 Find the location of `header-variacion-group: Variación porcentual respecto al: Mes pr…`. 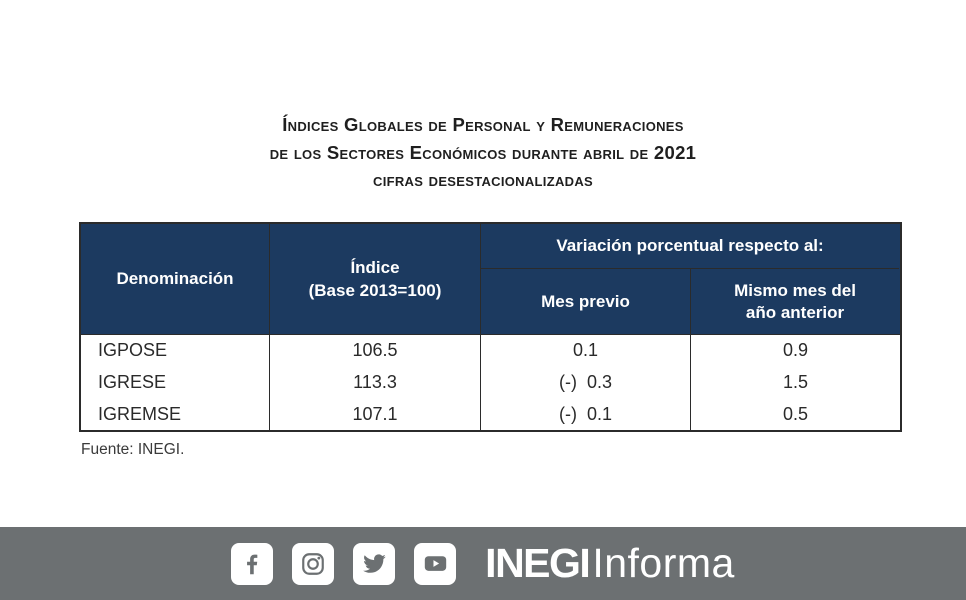

header-variacion-group: Variación porcentual respecto al: Mes pr… is located at coordinates (689, 279).